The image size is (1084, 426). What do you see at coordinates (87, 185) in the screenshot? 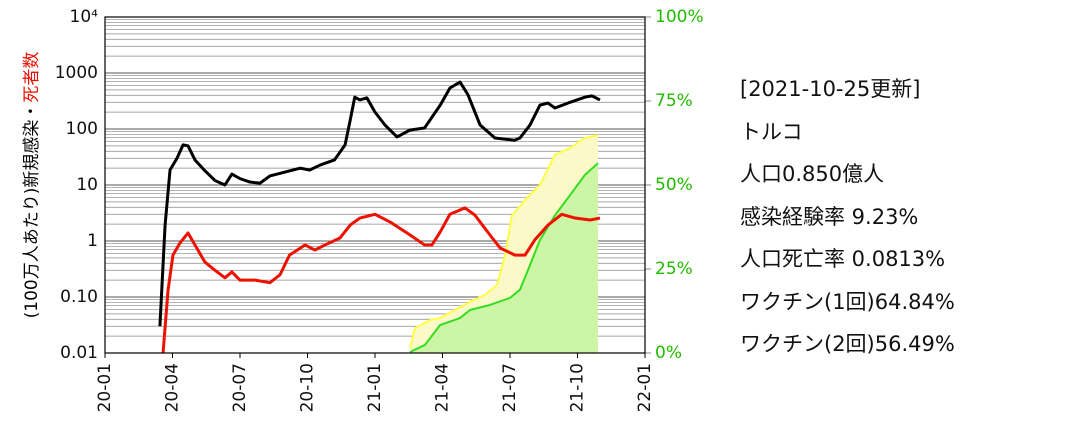
I see `y-tick-label: 10` at bounding box center [87, 185].